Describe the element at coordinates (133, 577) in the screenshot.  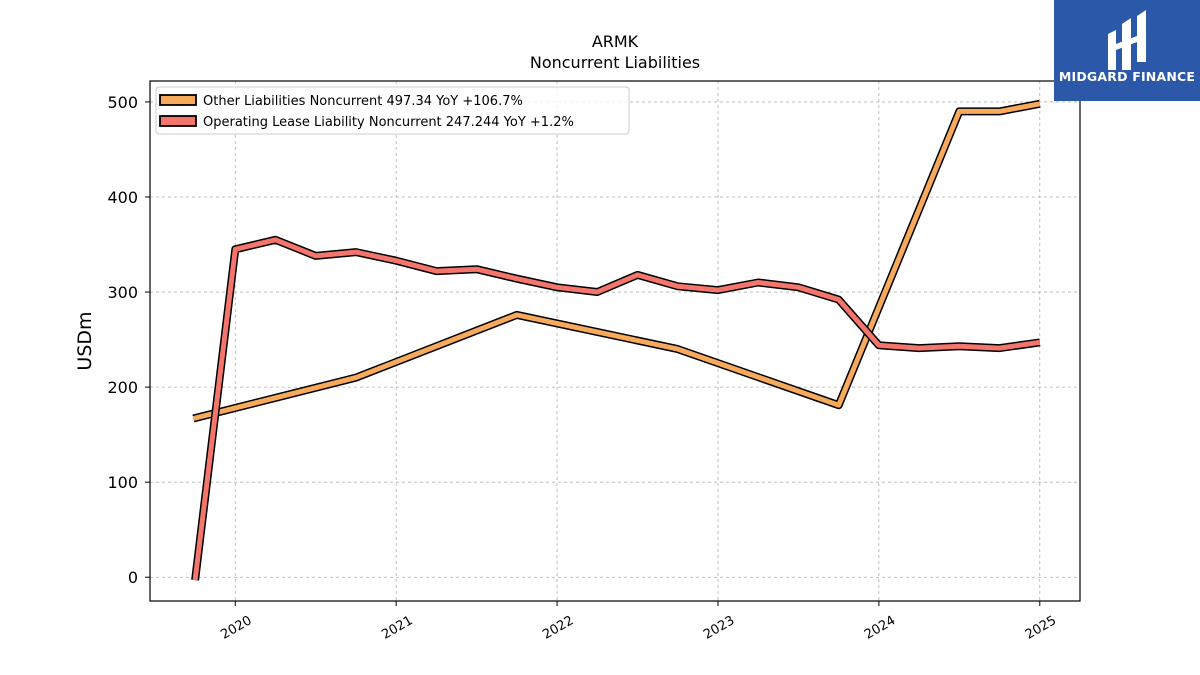
I see `y-tick-label: 0` at that location.